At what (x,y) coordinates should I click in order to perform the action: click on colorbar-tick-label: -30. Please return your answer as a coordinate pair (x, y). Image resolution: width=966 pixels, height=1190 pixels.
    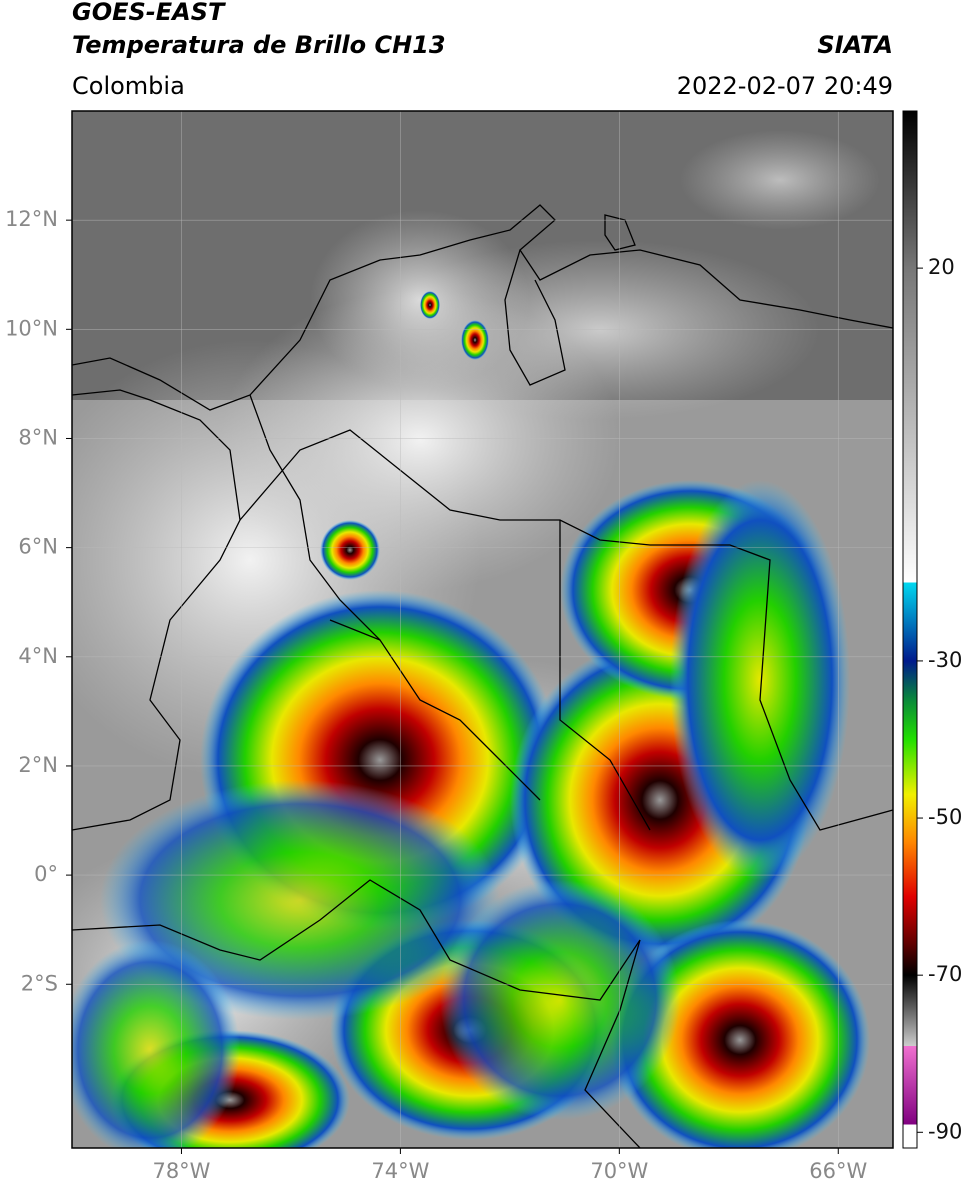
    Looking at the image, I should click on (945, 660).